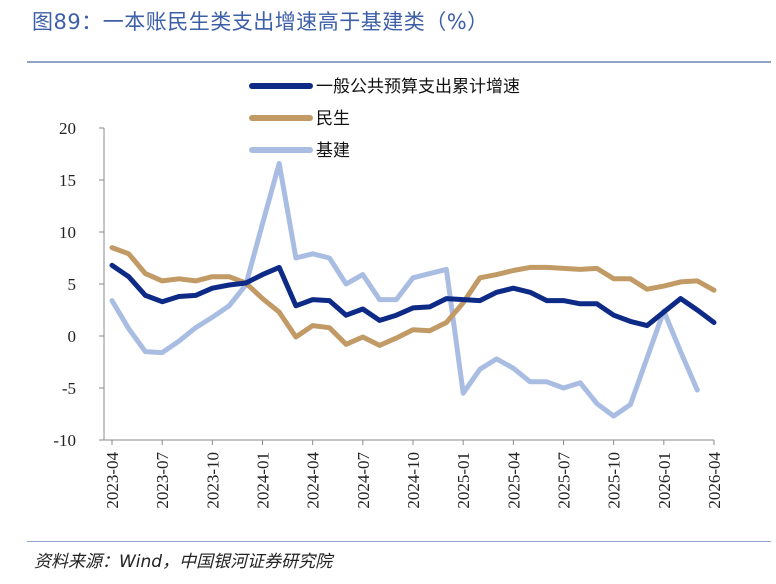 This screenshot has height=584, width=776. Describe the element at coordinates (413, 480) in the screenshot. I see `x-tick-label: 2024-10` at that location.